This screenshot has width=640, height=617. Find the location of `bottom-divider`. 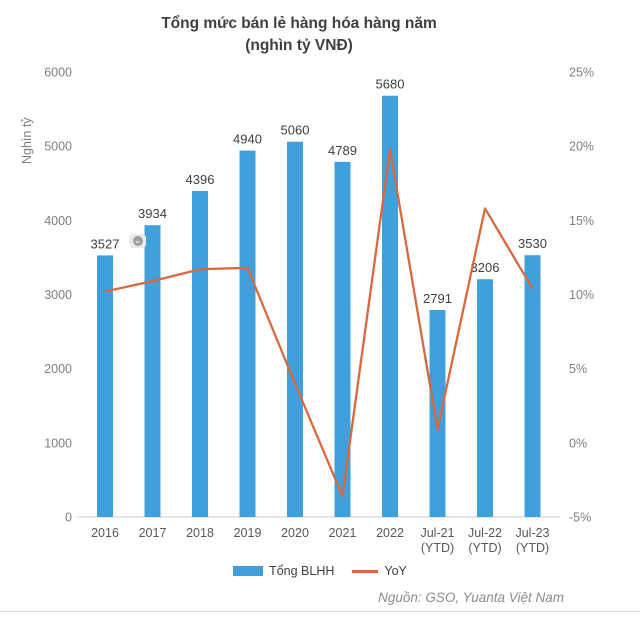

bottom-divider is located at coordinates (320, 611).